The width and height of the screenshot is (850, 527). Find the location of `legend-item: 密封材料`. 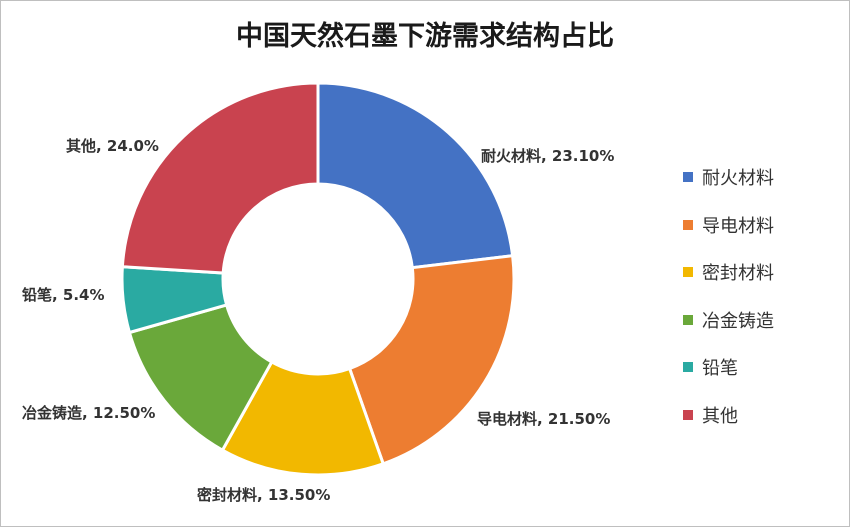

legend-item: 密封材料 is located at coordinates (728, 272).